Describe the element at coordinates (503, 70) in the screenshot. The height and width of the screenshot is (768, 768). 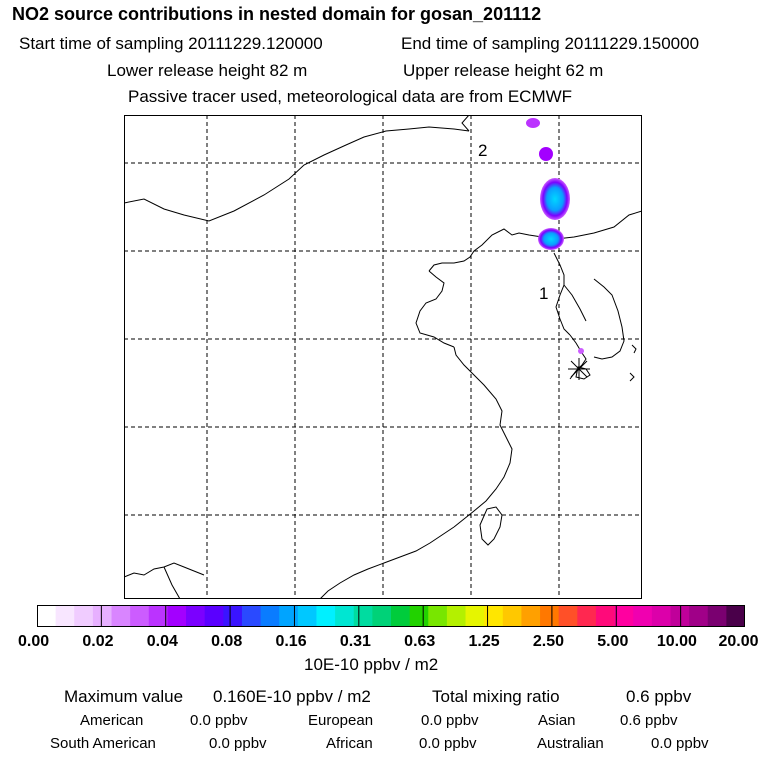
I see `upper-release-height: Upper release height 62 m` at that location.